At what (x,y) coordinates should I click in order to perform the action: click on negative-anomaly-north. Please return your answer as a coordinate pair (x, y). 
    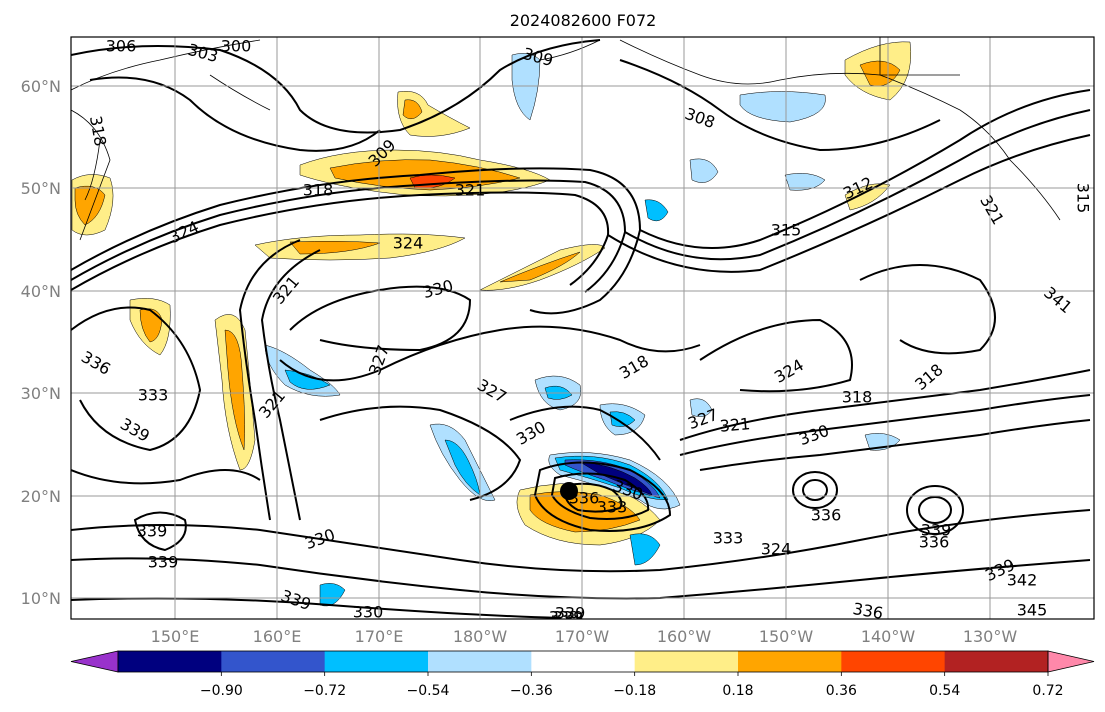
    Looking at the image, I should click on (526, 87).